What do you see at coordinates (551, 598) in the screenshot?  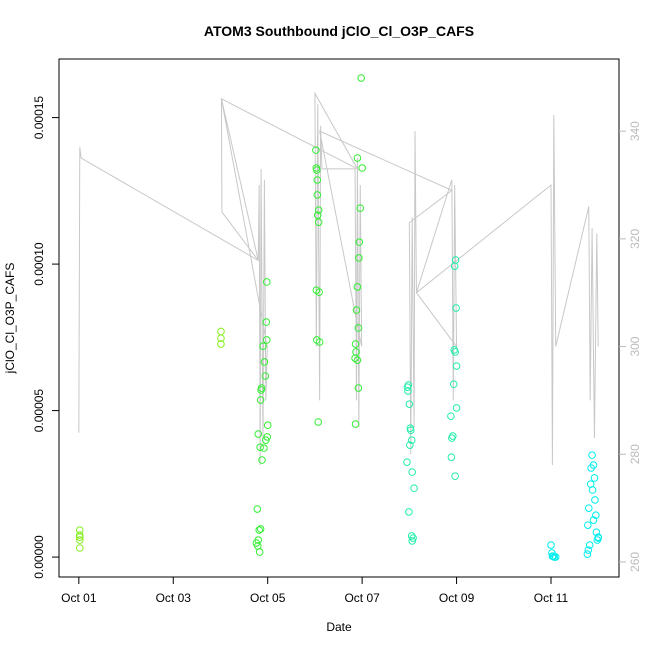 I see `x-tick-label: Oct 11` at bounding box center [551, 598].